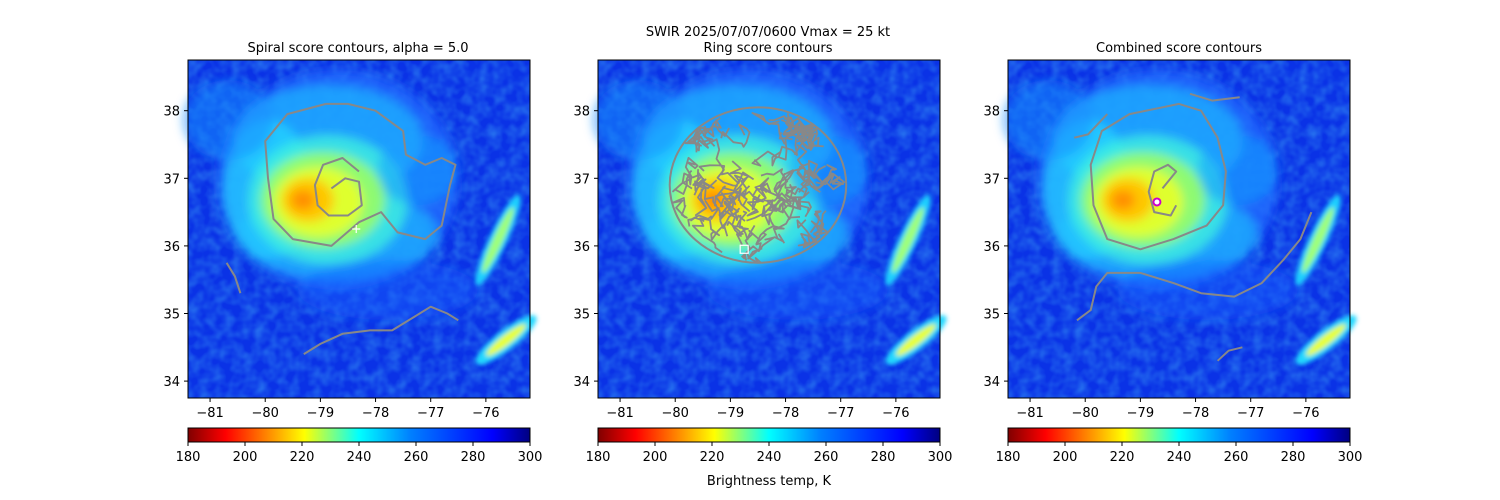 This screenshot has height=500, width=1500. I want to click on center-marker-ring, so click(744, 249).